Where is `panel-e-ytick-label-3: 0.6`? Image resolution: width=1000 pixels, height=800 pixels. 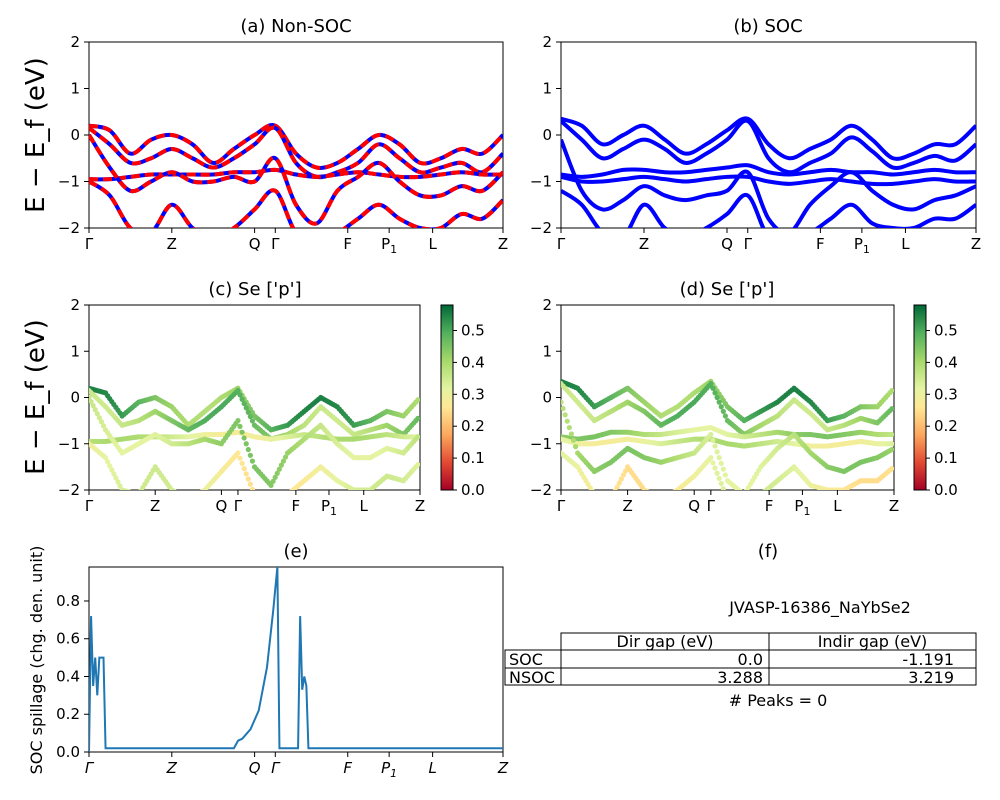
panel-e-ytick-label-3: 0.6 is located at coordinates (68, 639).